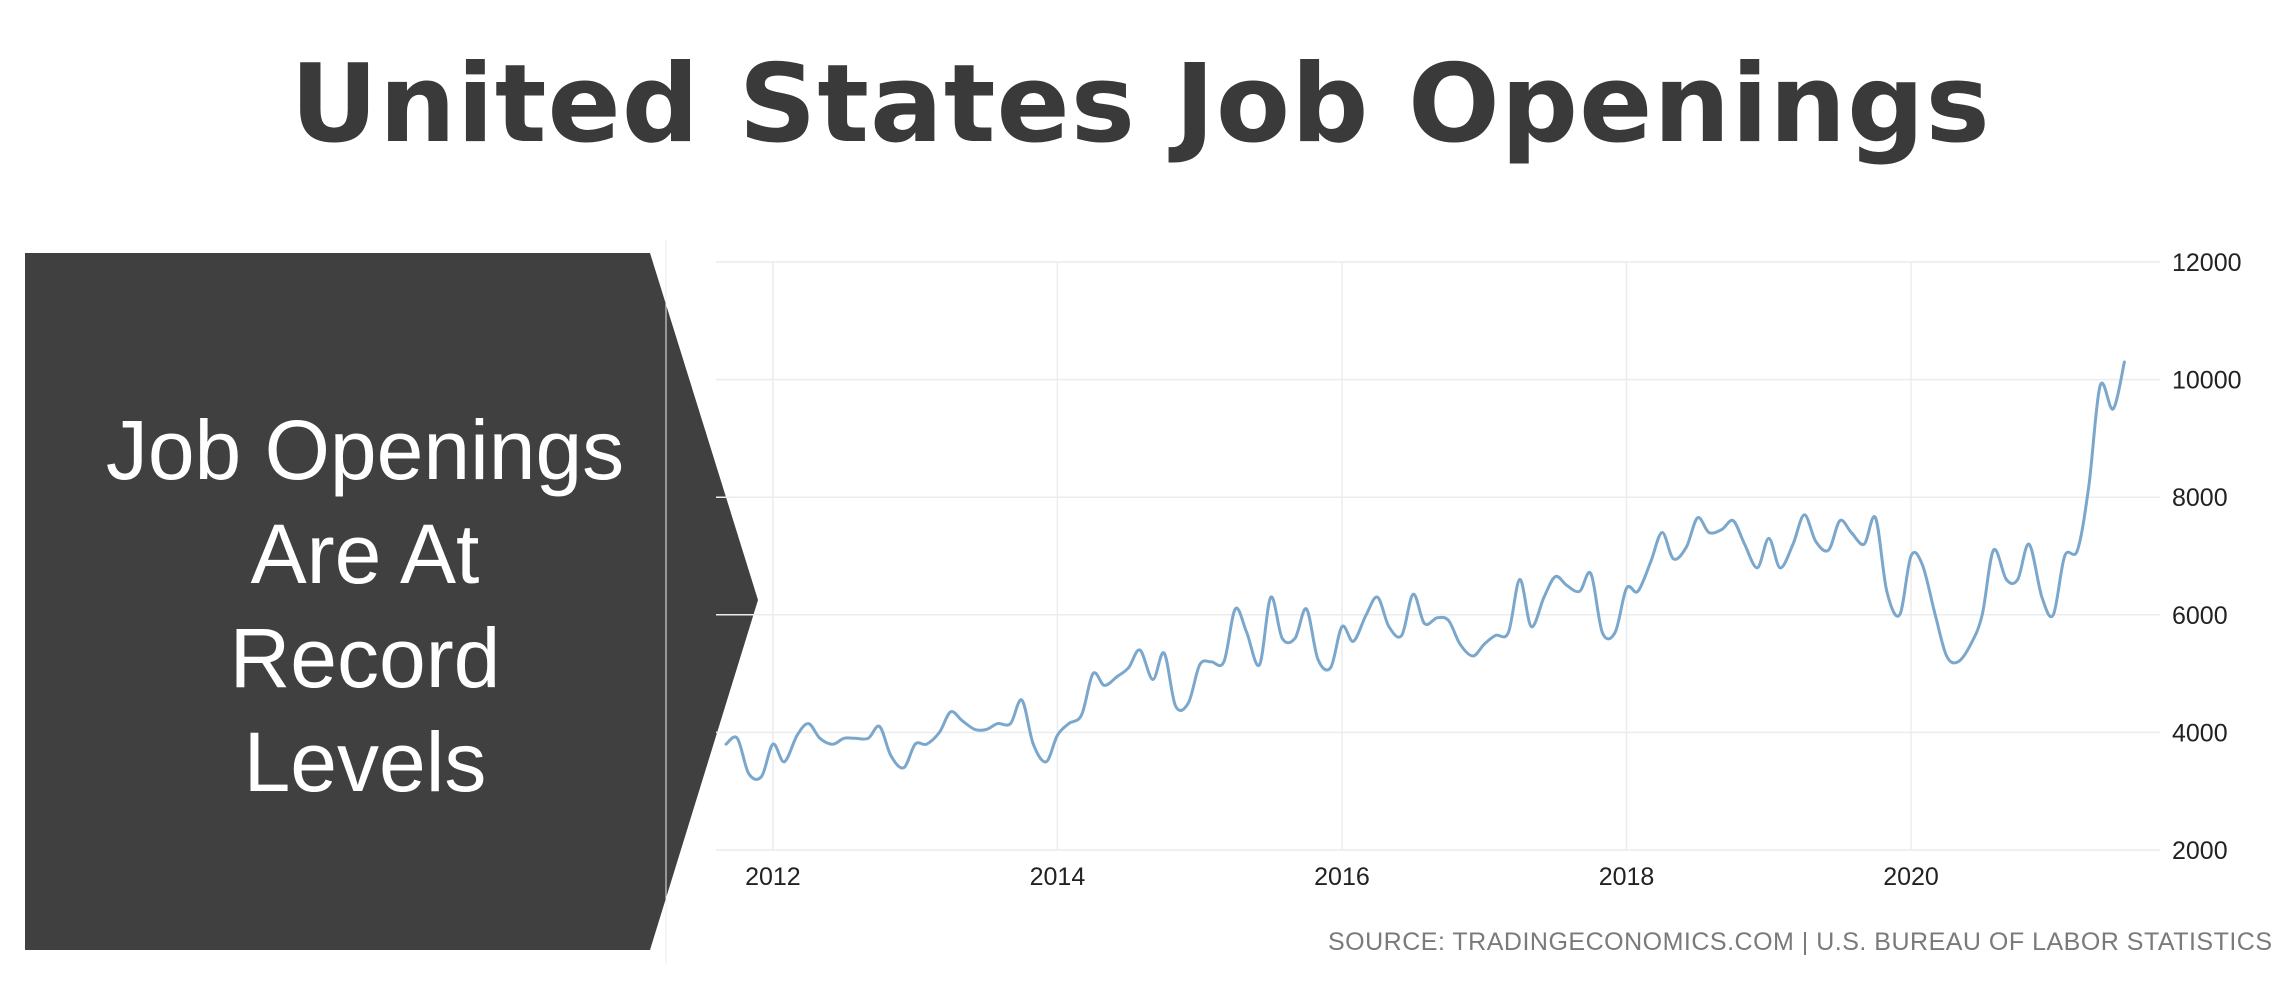 This screenshot has height=1005, width=2281. Describe the element at coordinates (1058, 877) in the screenshot. I see `x-tick-label: 2014` at that location.